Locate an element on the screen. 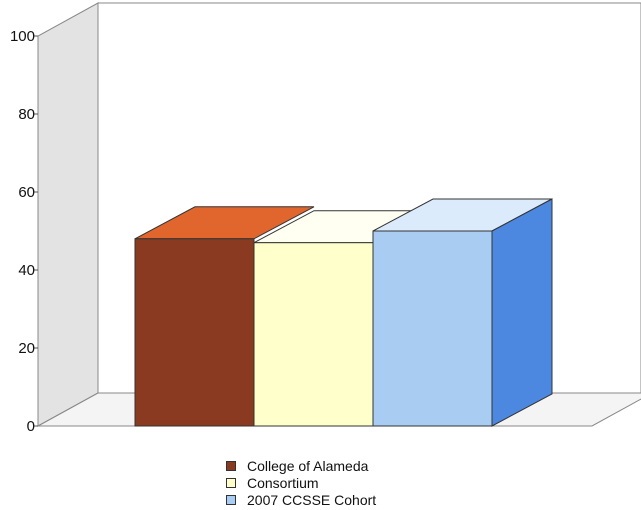 The width and height of the screenshot is (641, 510). legend-item-consortium: Consortium is located at coordinates (301, 482).